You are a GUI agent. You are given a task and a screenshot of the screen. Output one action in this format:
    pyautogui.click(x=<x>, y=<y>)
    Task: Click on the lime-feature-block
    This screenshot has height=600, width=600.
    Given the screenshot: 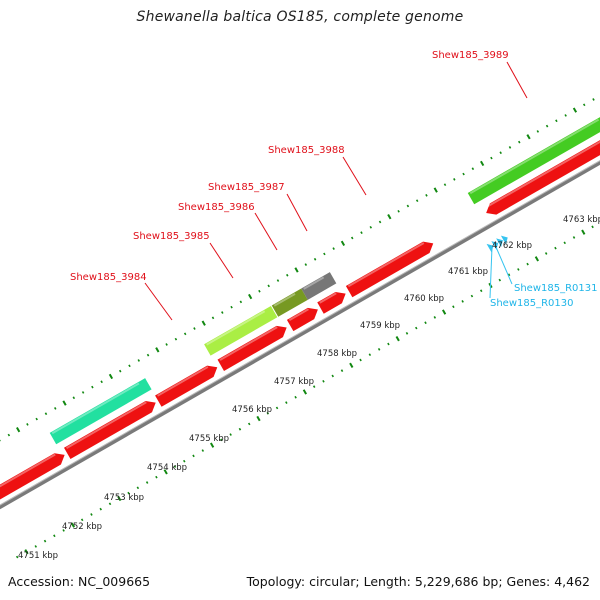 What is the action you would take?
    pyautogui.click(x=241, y=330)
    